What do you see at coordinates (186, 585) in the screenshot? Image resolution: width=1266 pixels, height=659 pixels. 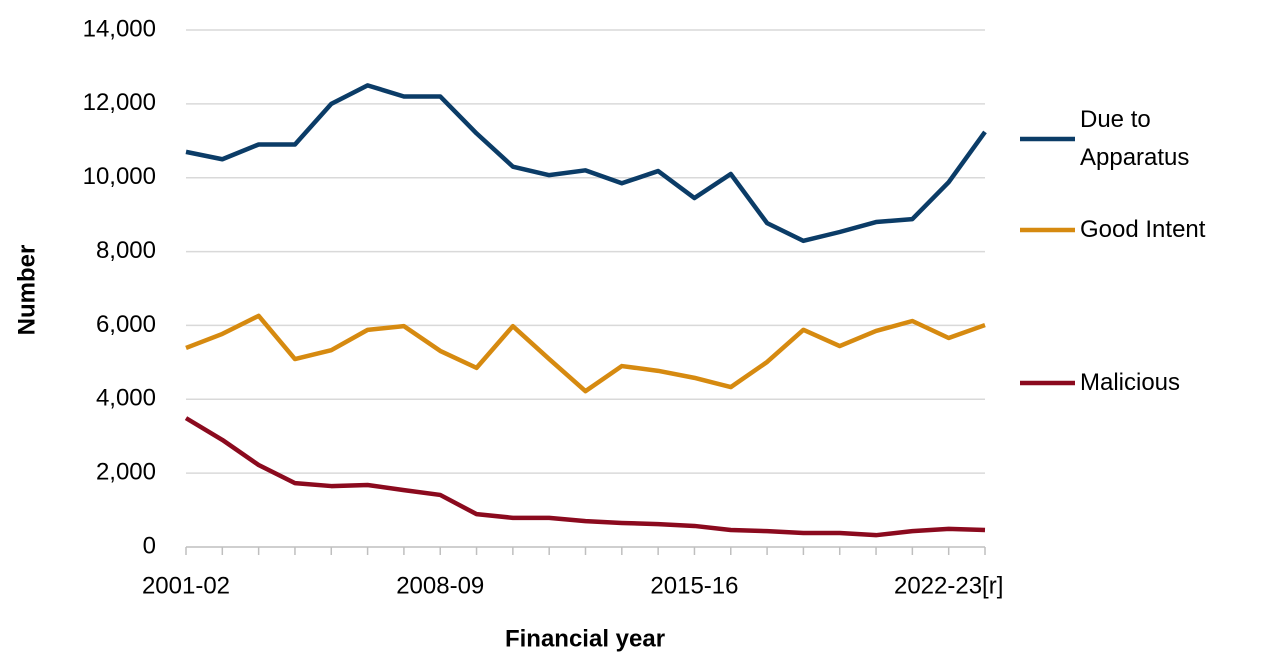 I see `x-tick-label: 2001-02` at bounding box center [186, 585].